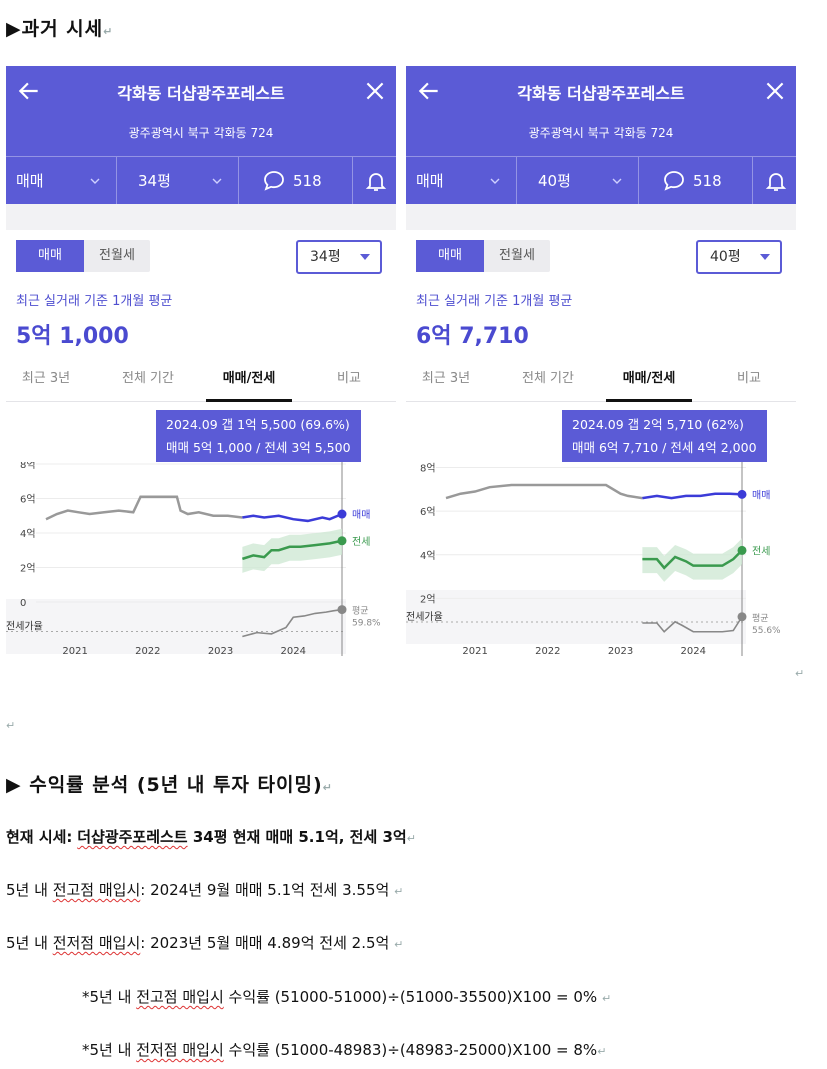 The width and height of the screenshot is (827, 1069). Describe the element at coordinates (60, 29) in the screenshot. I see `heading-past-price: ▶과거 시세↵` at that location.